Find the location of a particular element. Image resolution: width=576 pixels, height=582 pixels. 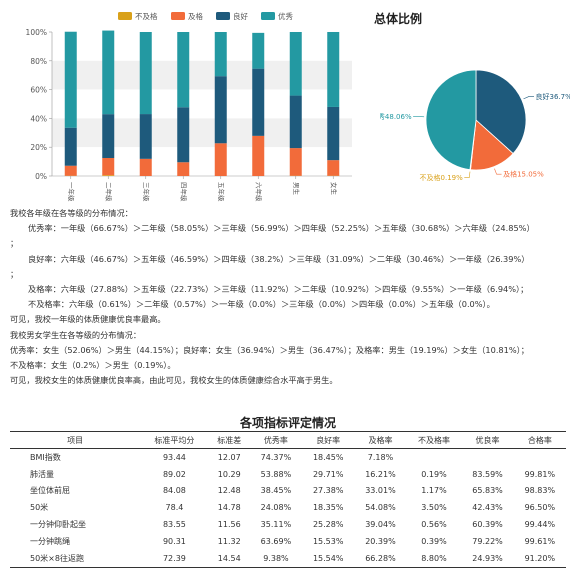

x-tick-label: 五年级 is located at coordinates (221, 192).